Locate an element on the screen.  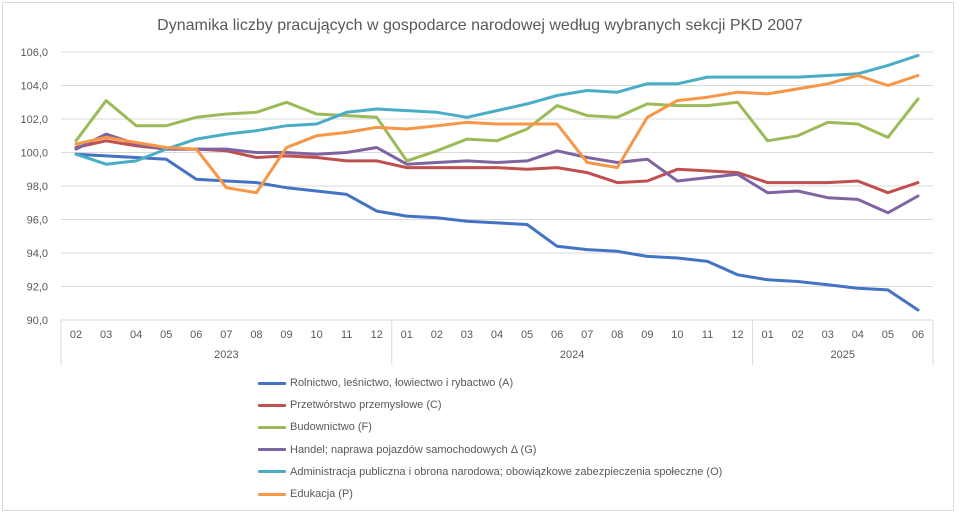
legend-label: Edukacja (P) is located at coordinates (321, 494).